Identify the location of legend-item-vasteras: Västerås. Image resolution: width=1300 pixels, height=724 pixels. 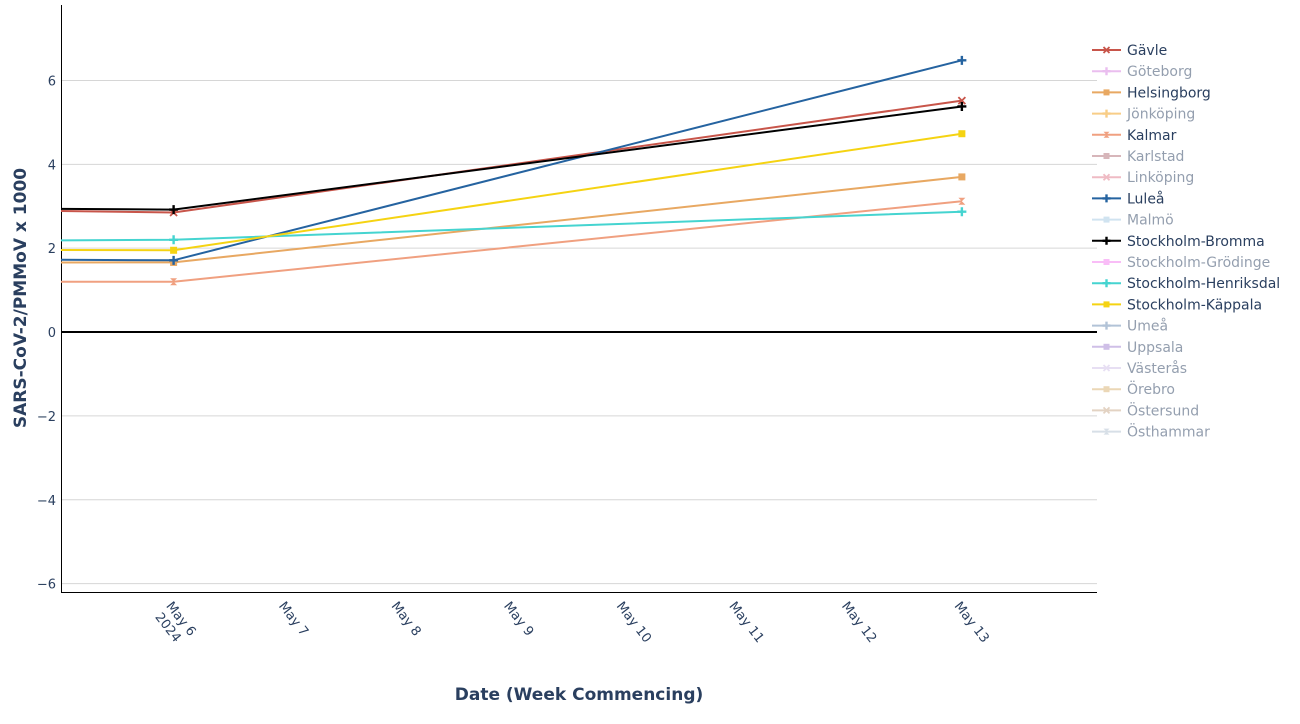
(1139, 368).